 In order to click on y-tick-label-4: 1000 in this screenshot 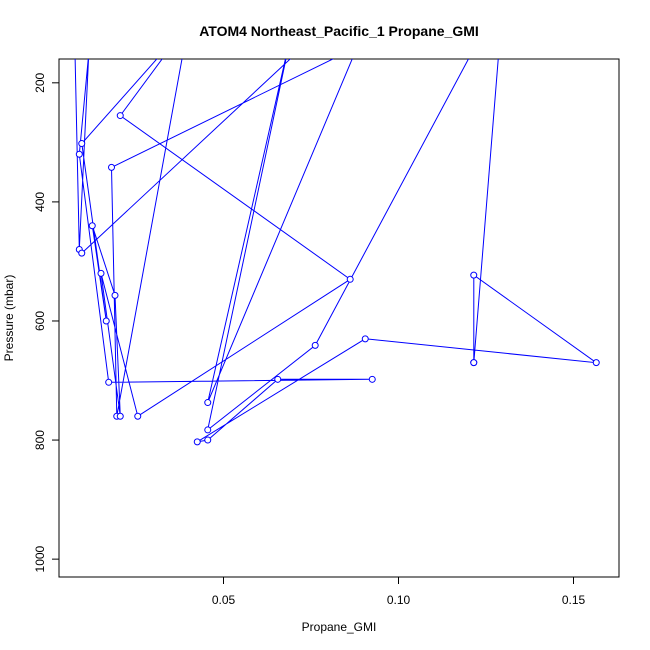, I will do `click(40, 558)`.